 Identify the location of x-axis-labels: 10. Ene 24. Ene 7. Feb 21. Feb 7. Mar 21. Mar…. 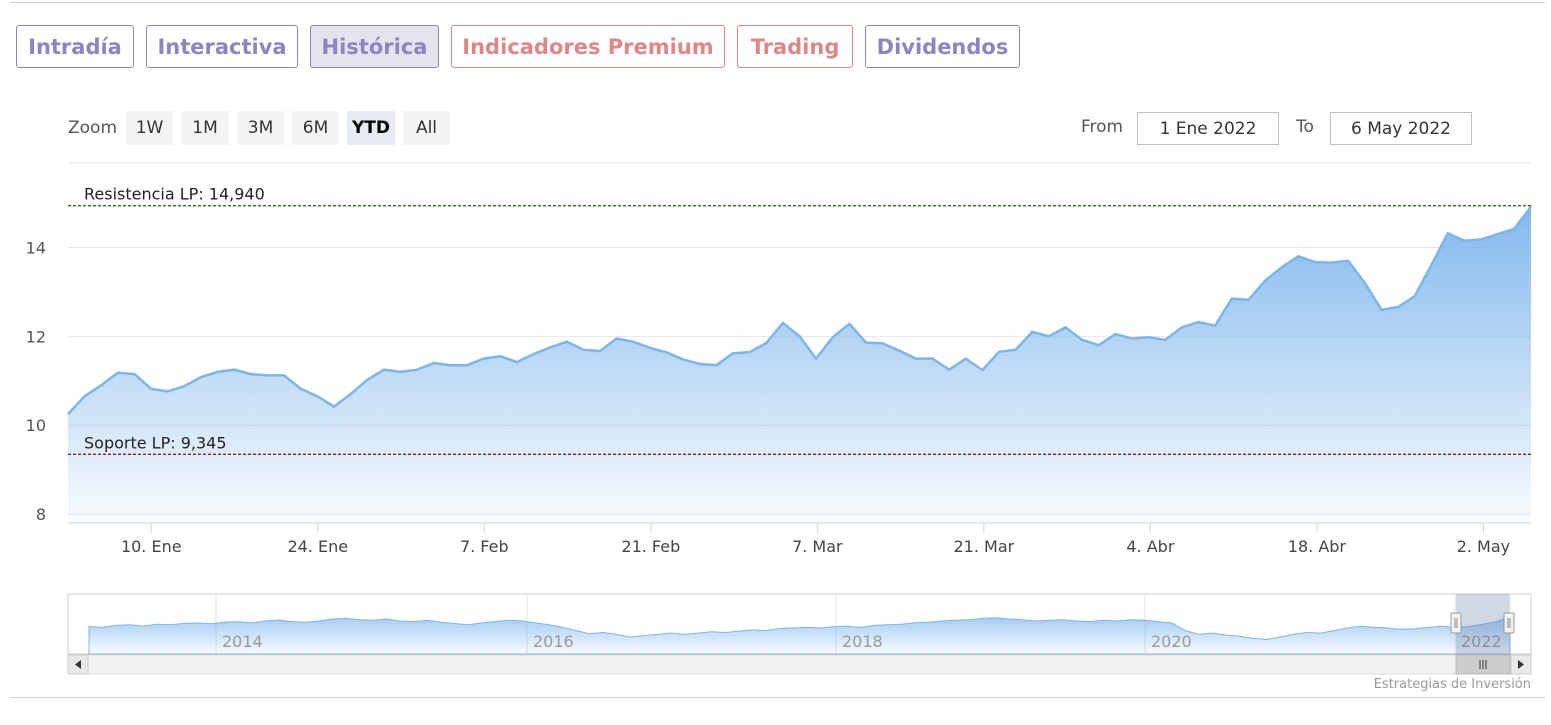
(815, 539).